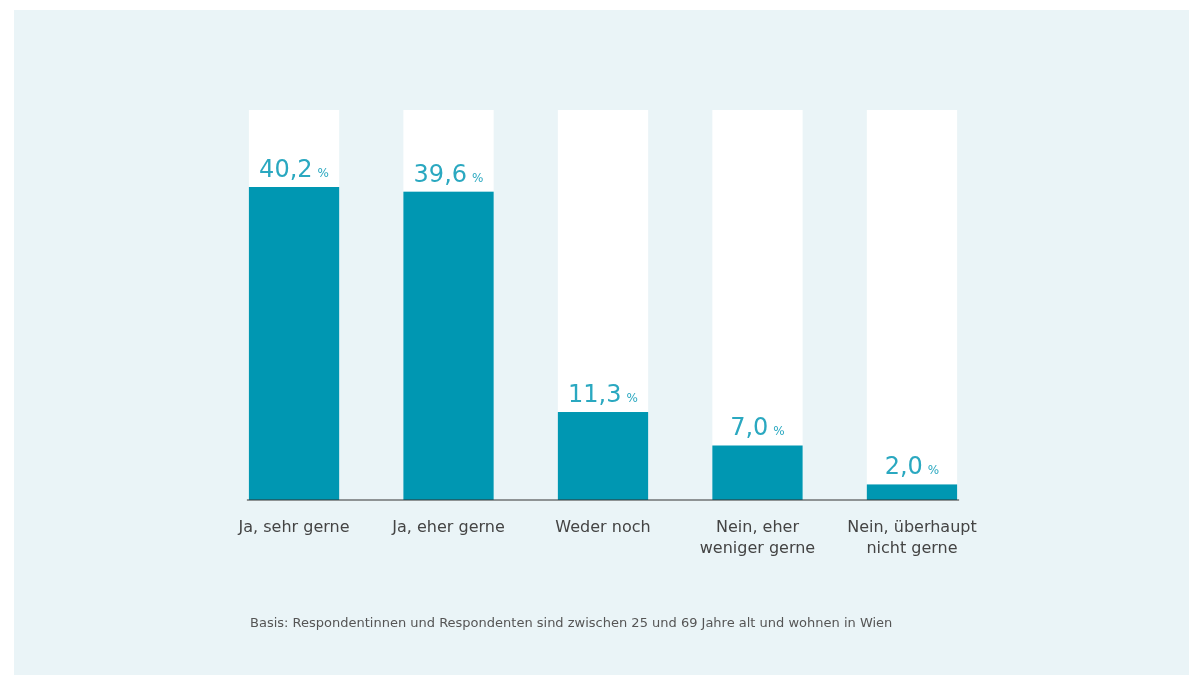 This screenshot has width=1189, height=675. What do you see at coordinates (293, 526) in the screenshot?
I see `x-tick-label: Ja, sehr gerne` at bounding box center [293, 526].